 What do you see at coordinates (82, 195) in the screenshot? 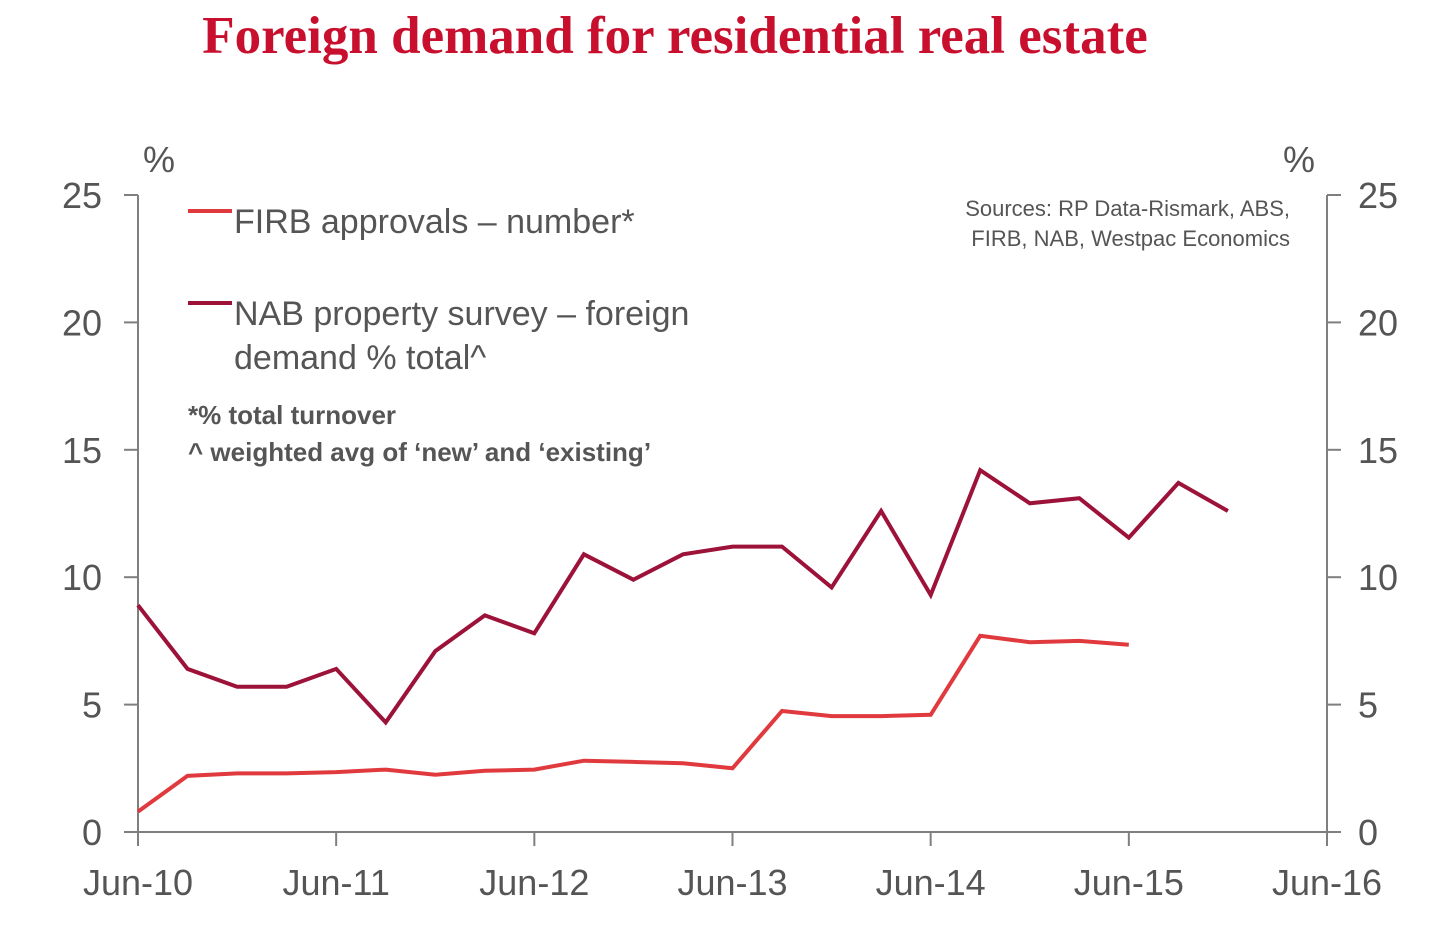
I see `y-tick-label-left: 25` at bounding box center [82, 195].